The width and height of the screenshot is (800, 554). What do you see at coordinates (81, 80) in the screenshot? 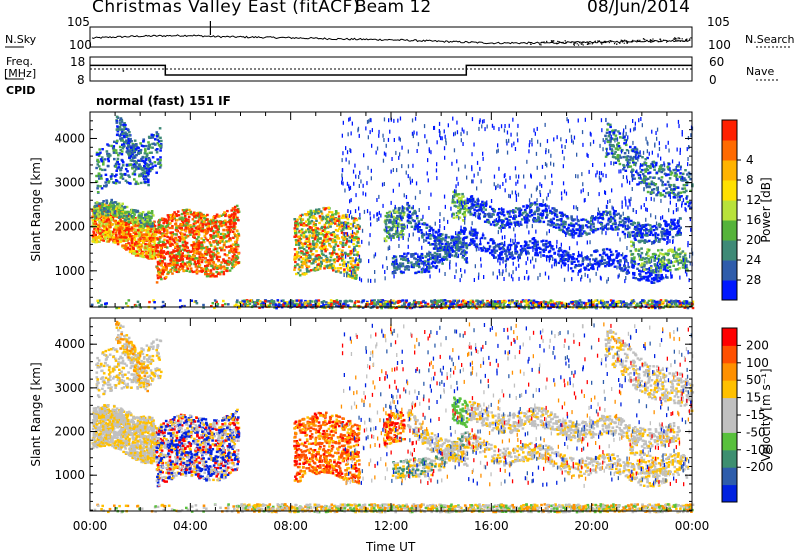
I see `freq-left-tick-bottom: 8` at bounding box center [81, 80].